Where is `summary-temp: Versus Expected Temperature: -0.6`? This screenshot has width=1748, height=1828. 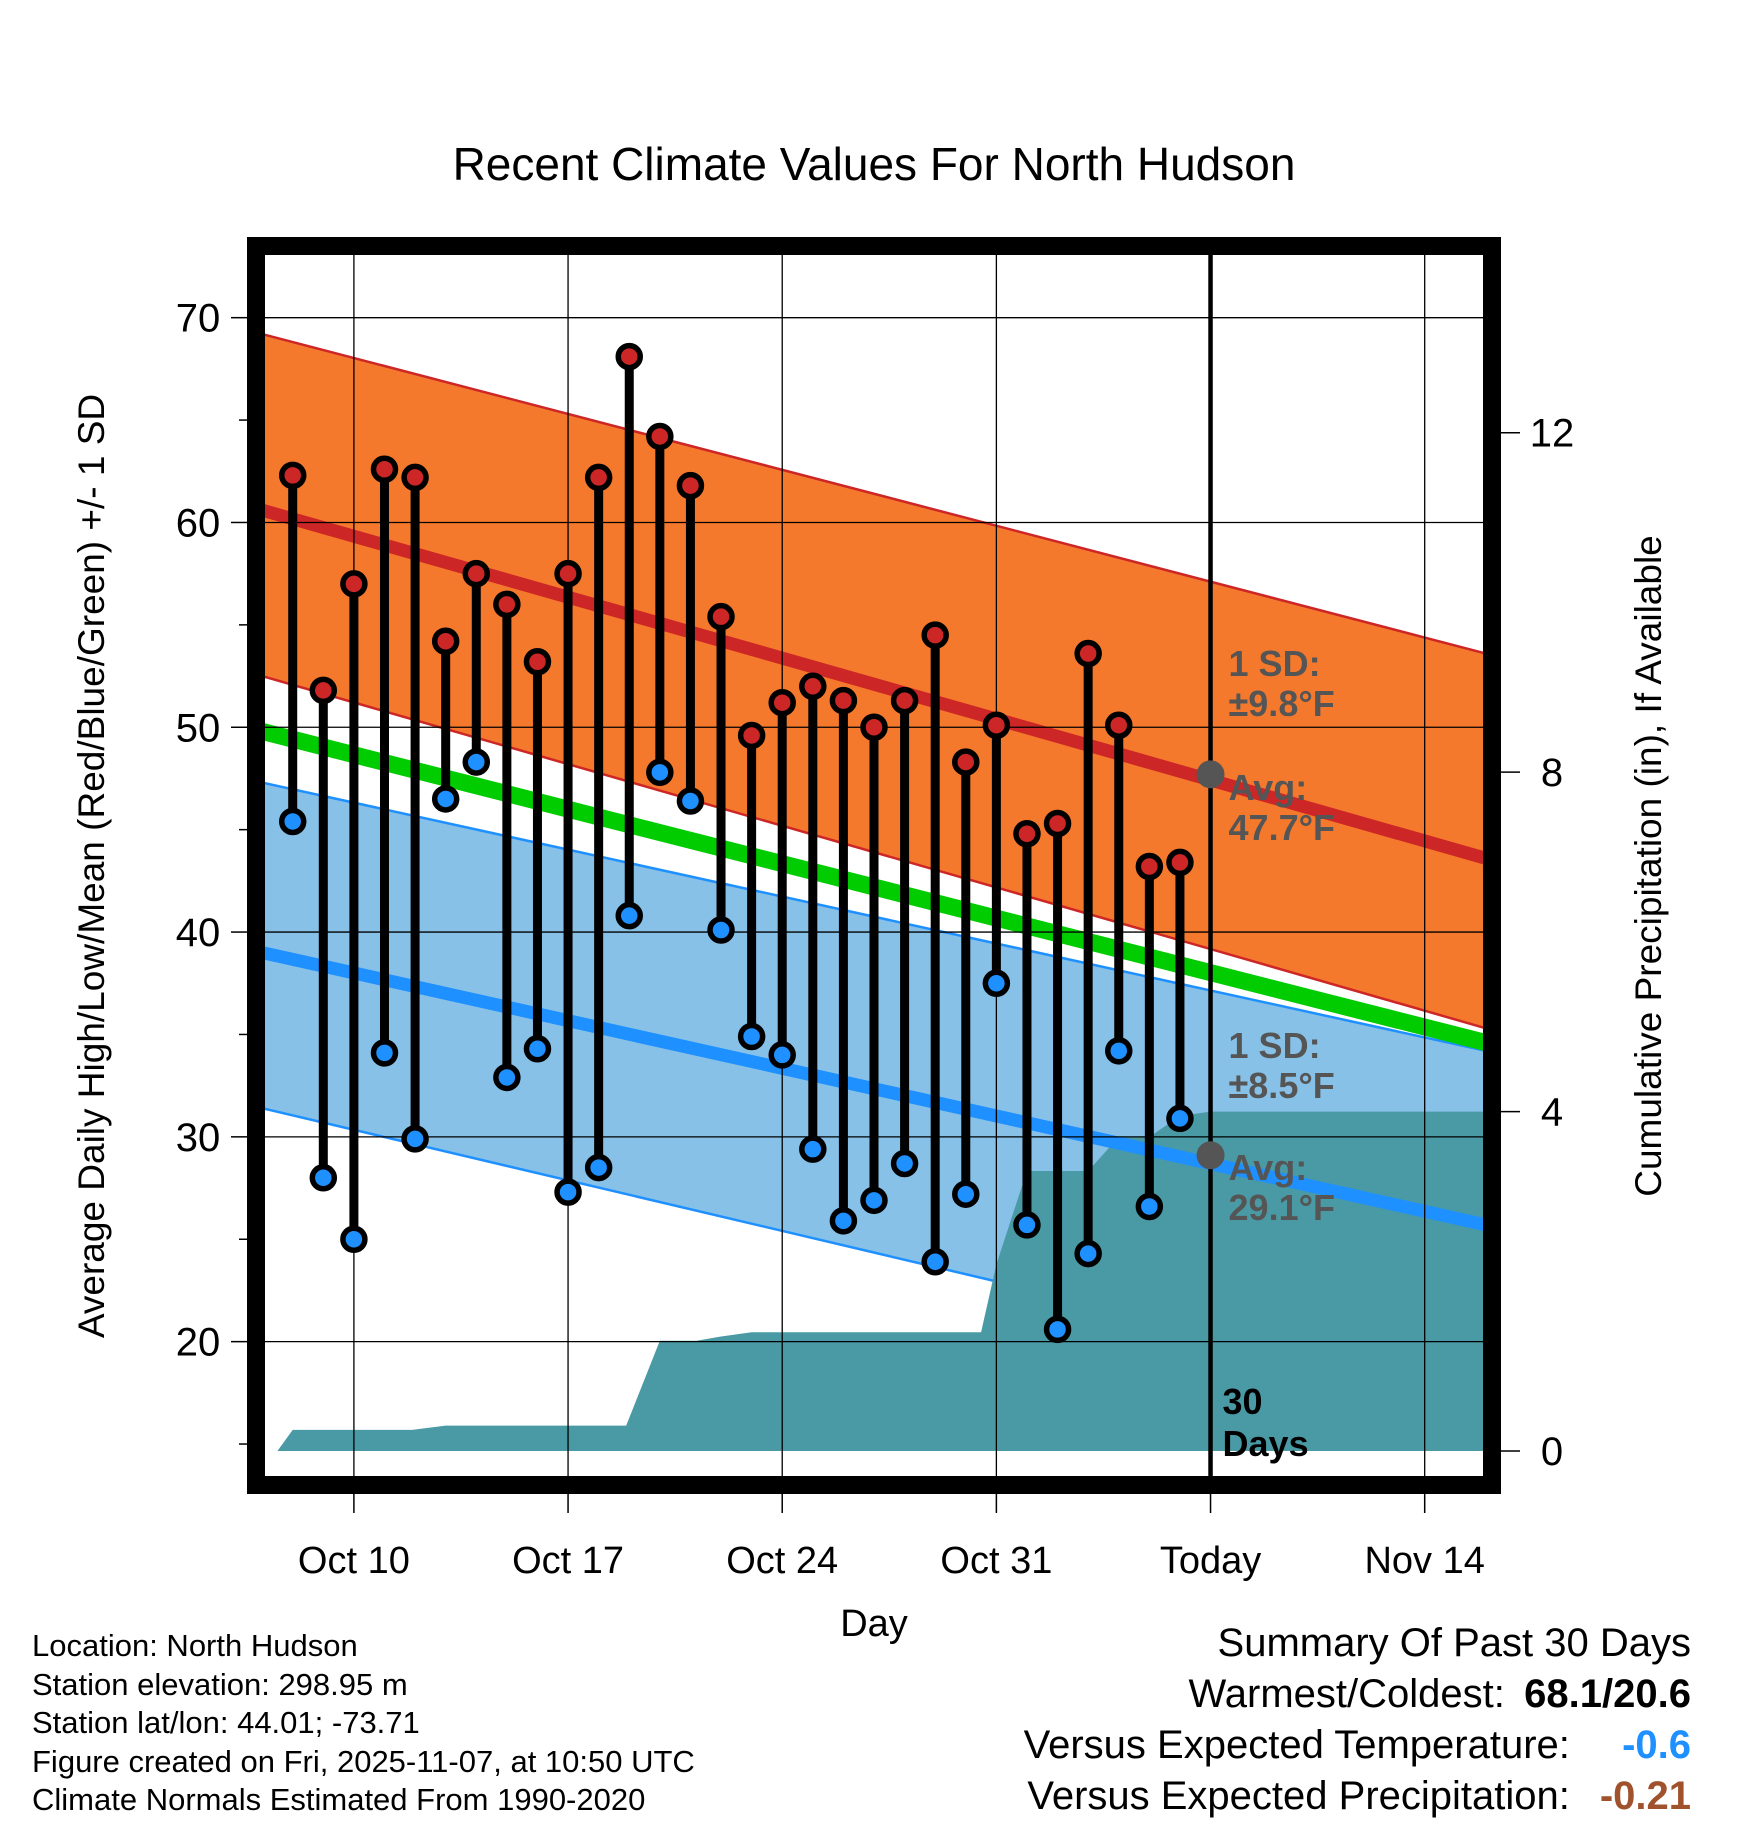
summary-temp: Versus Expected Temperature: -0.6 is located at coordinates (1357, 1745).